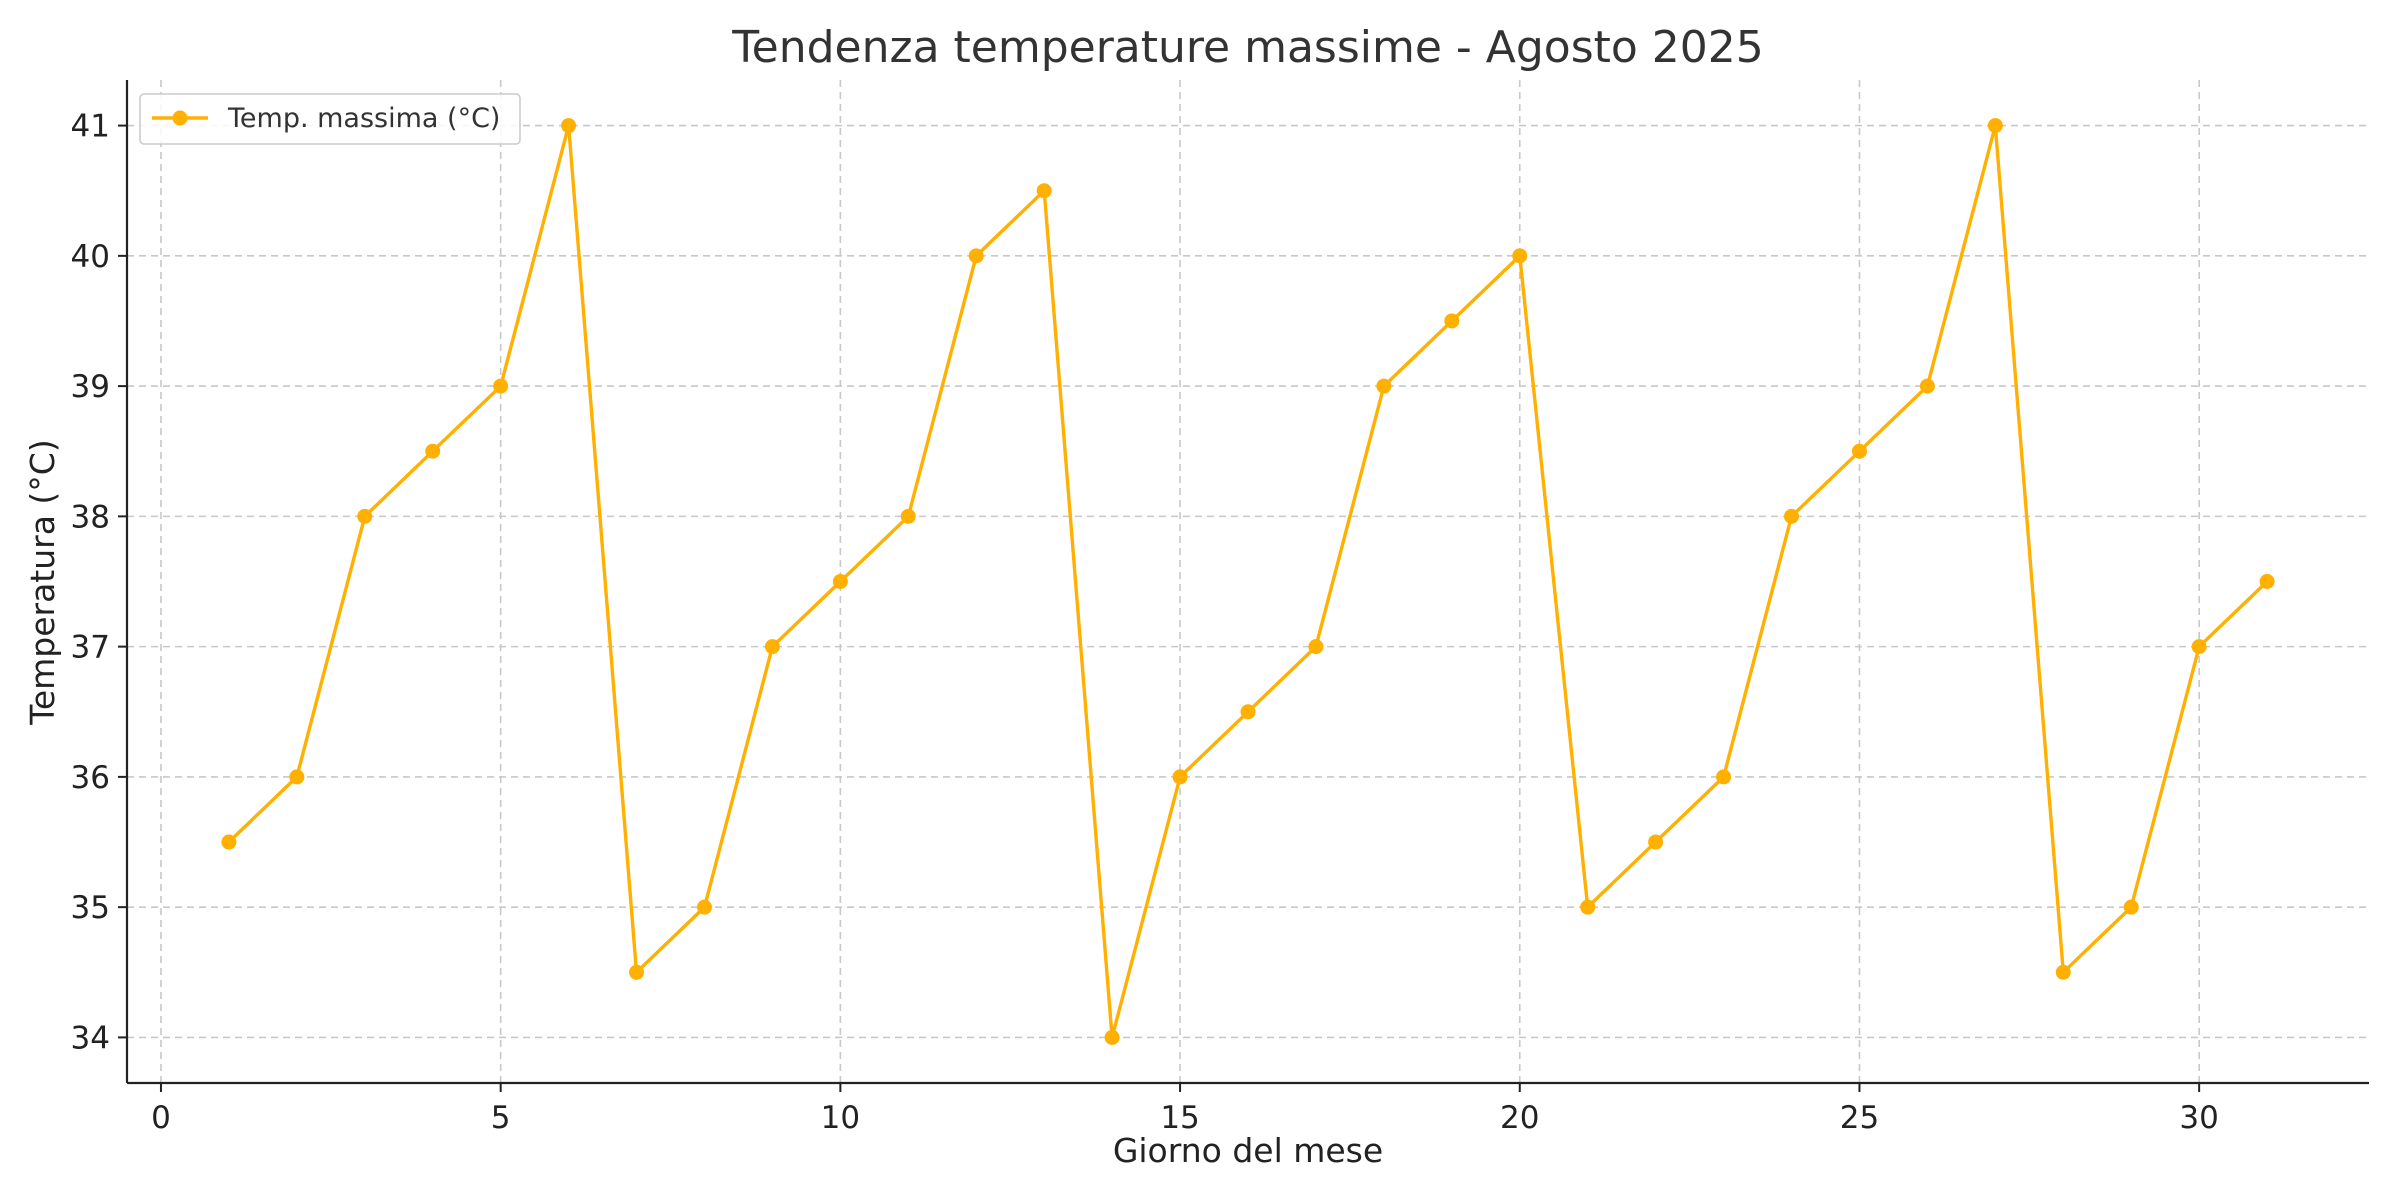  I want to click on legend-label: Temp. massima (°C), so click(363, 118).